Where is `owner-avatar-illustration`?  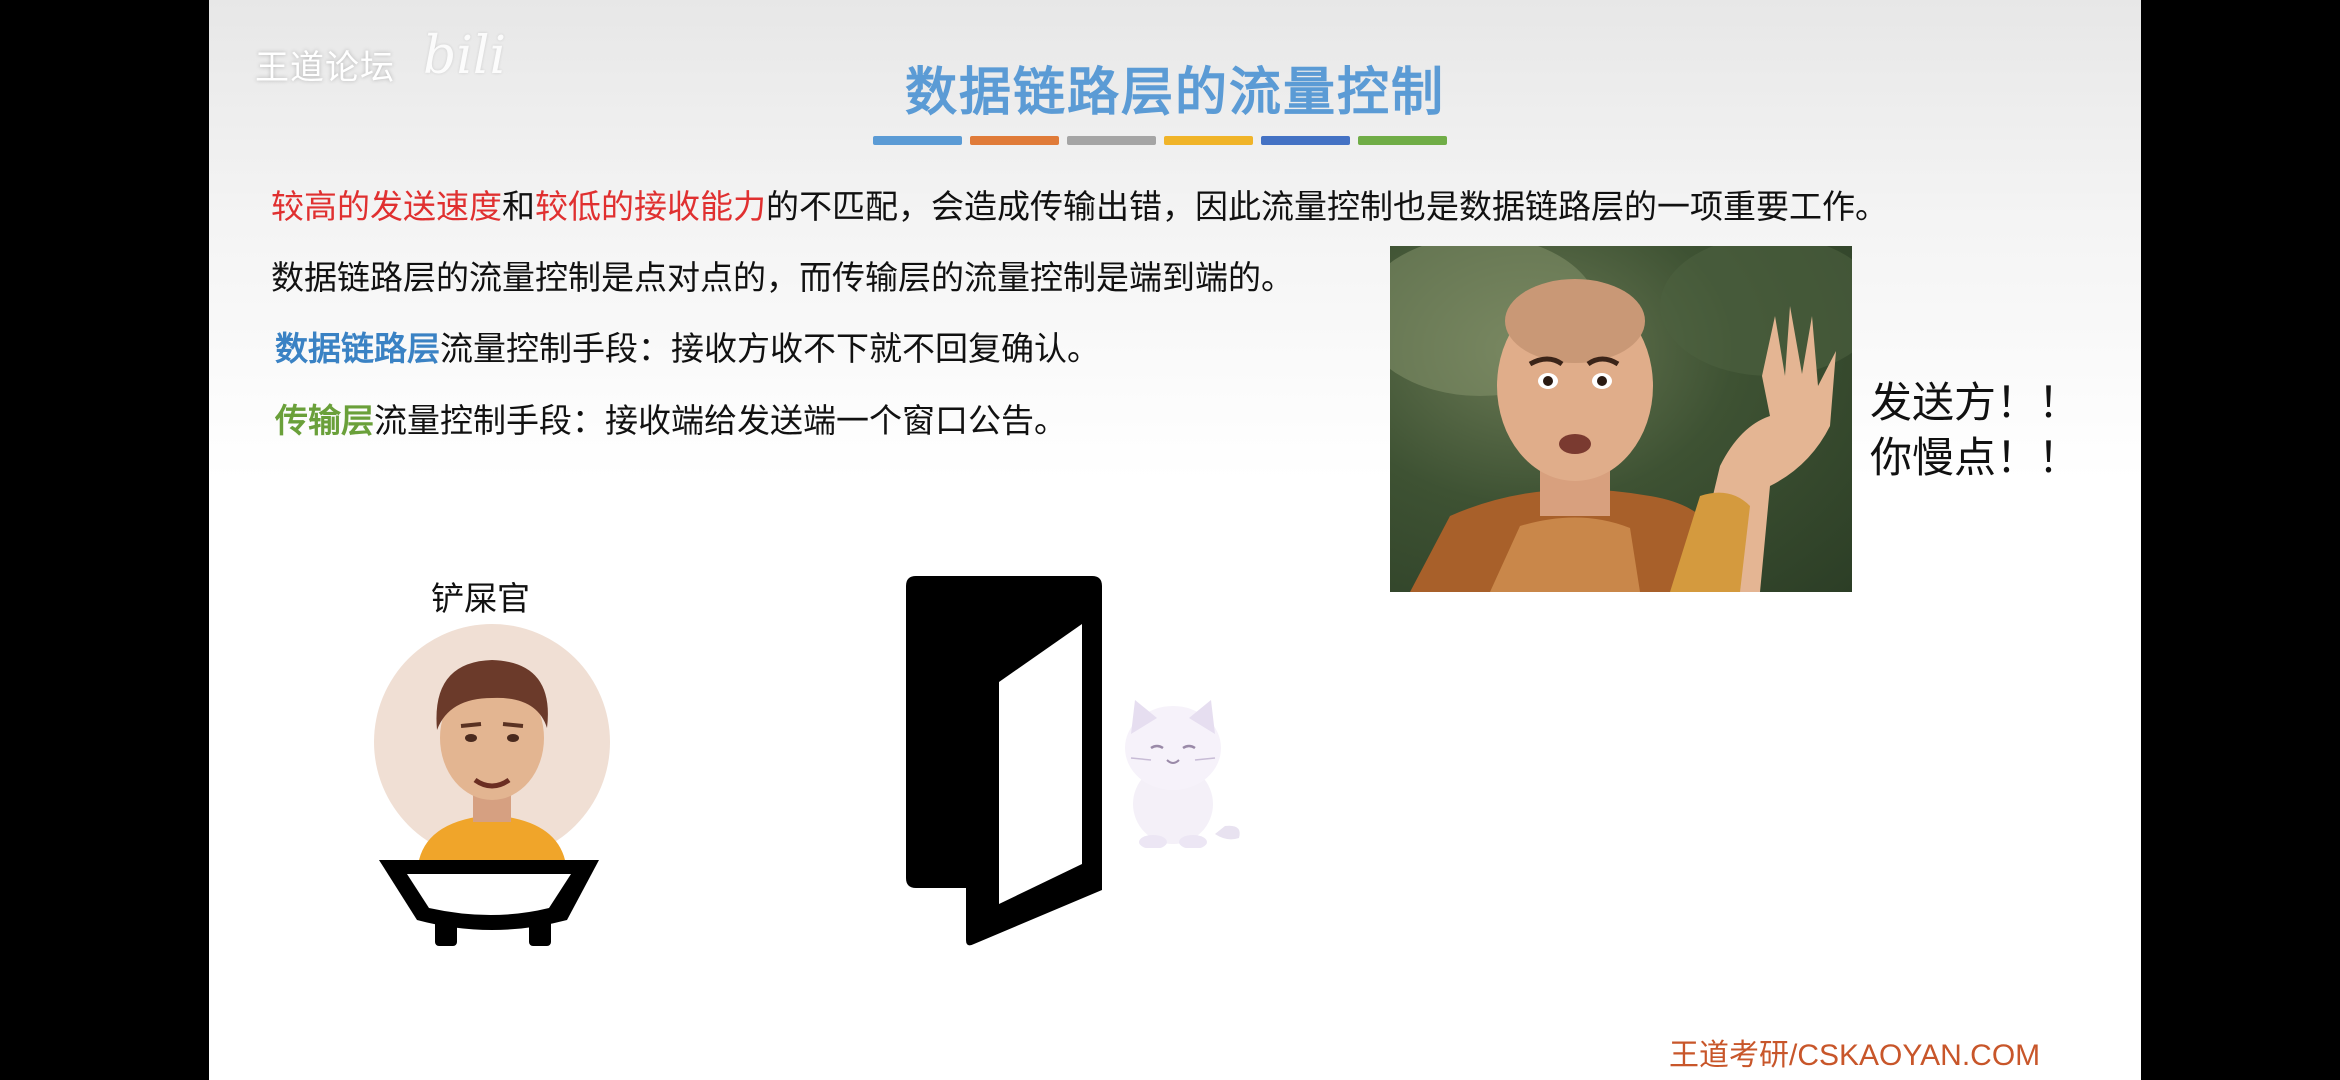
owner-avatar-illustration is located at coordinates (492, 785).